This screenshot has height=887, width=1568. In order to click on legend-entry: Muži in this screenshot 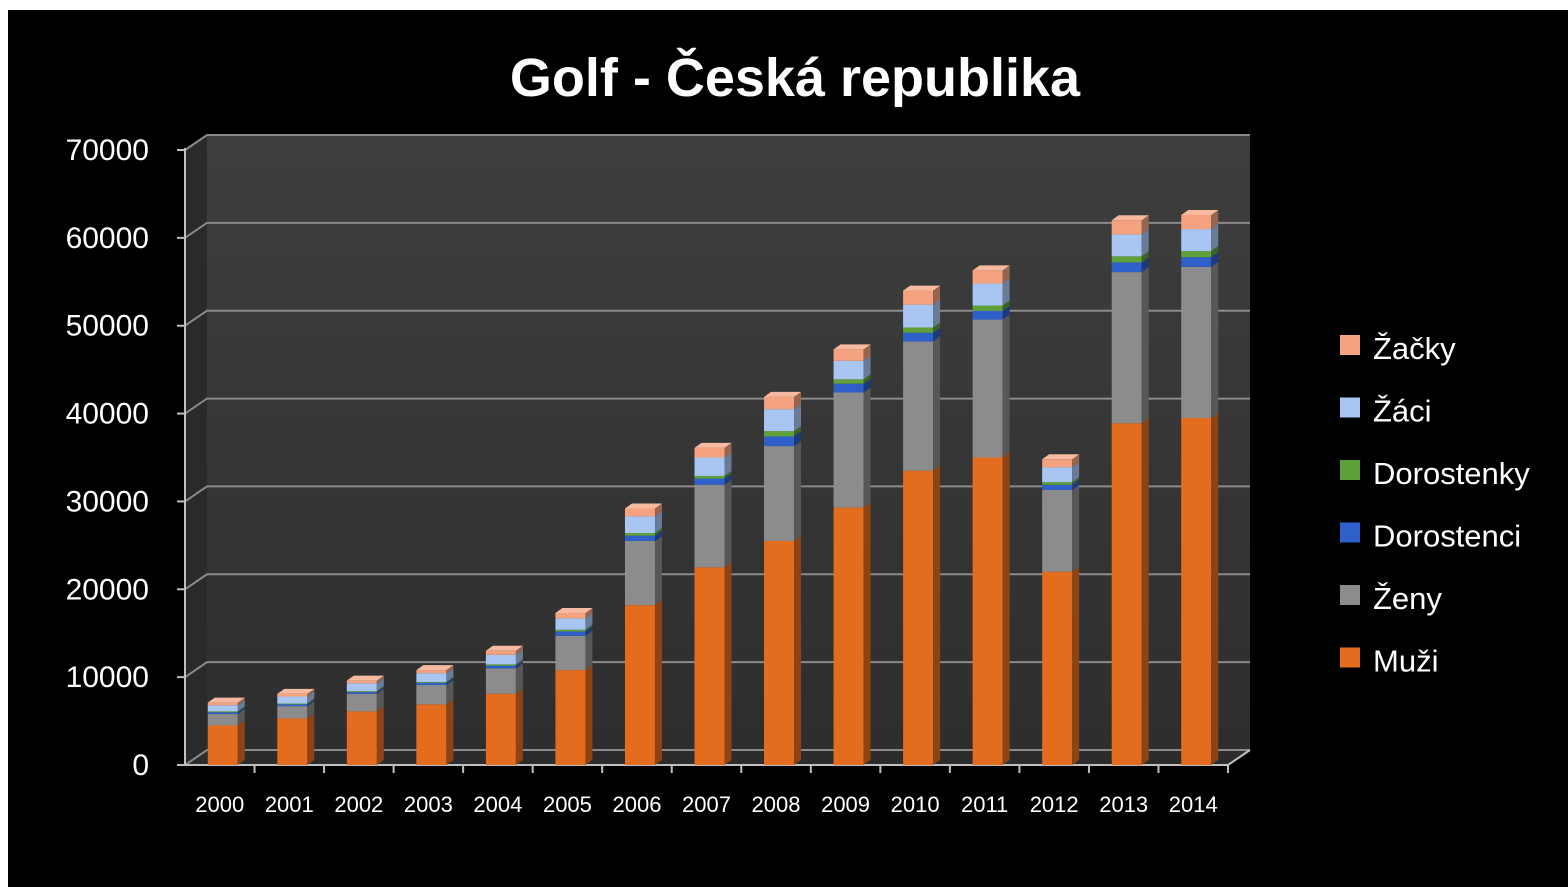, I will do `click(1389, 661)`.